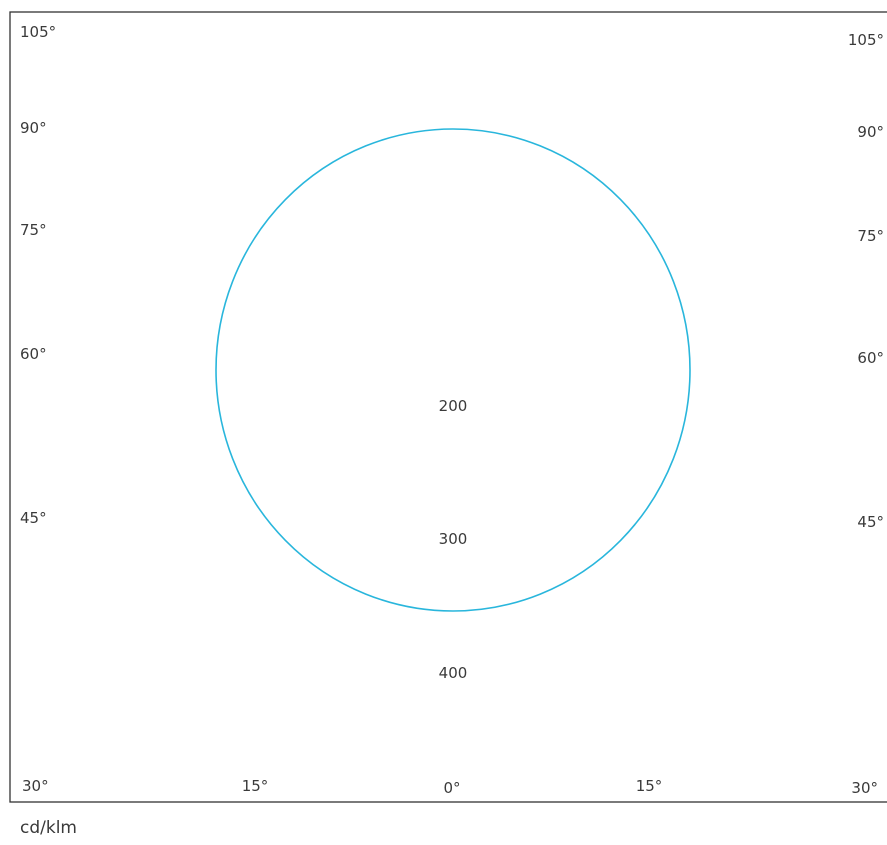  What do you see at coordinates (453, 673) in the screenshot?
I see `radial-tick-label: 400` at bounding box center [453, 673].